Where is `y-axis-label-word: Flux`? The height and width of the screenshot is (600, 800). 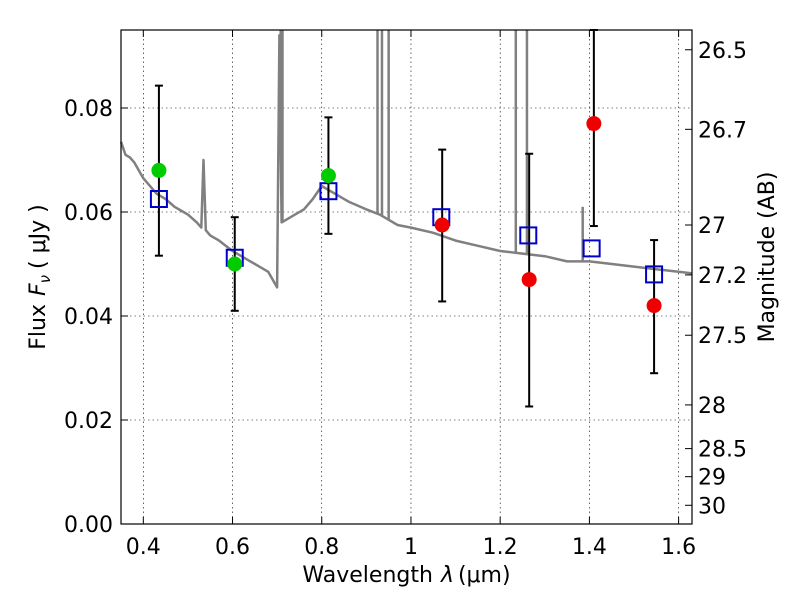 y-axis-label-word: Flux is located at coordinates (38, 327).